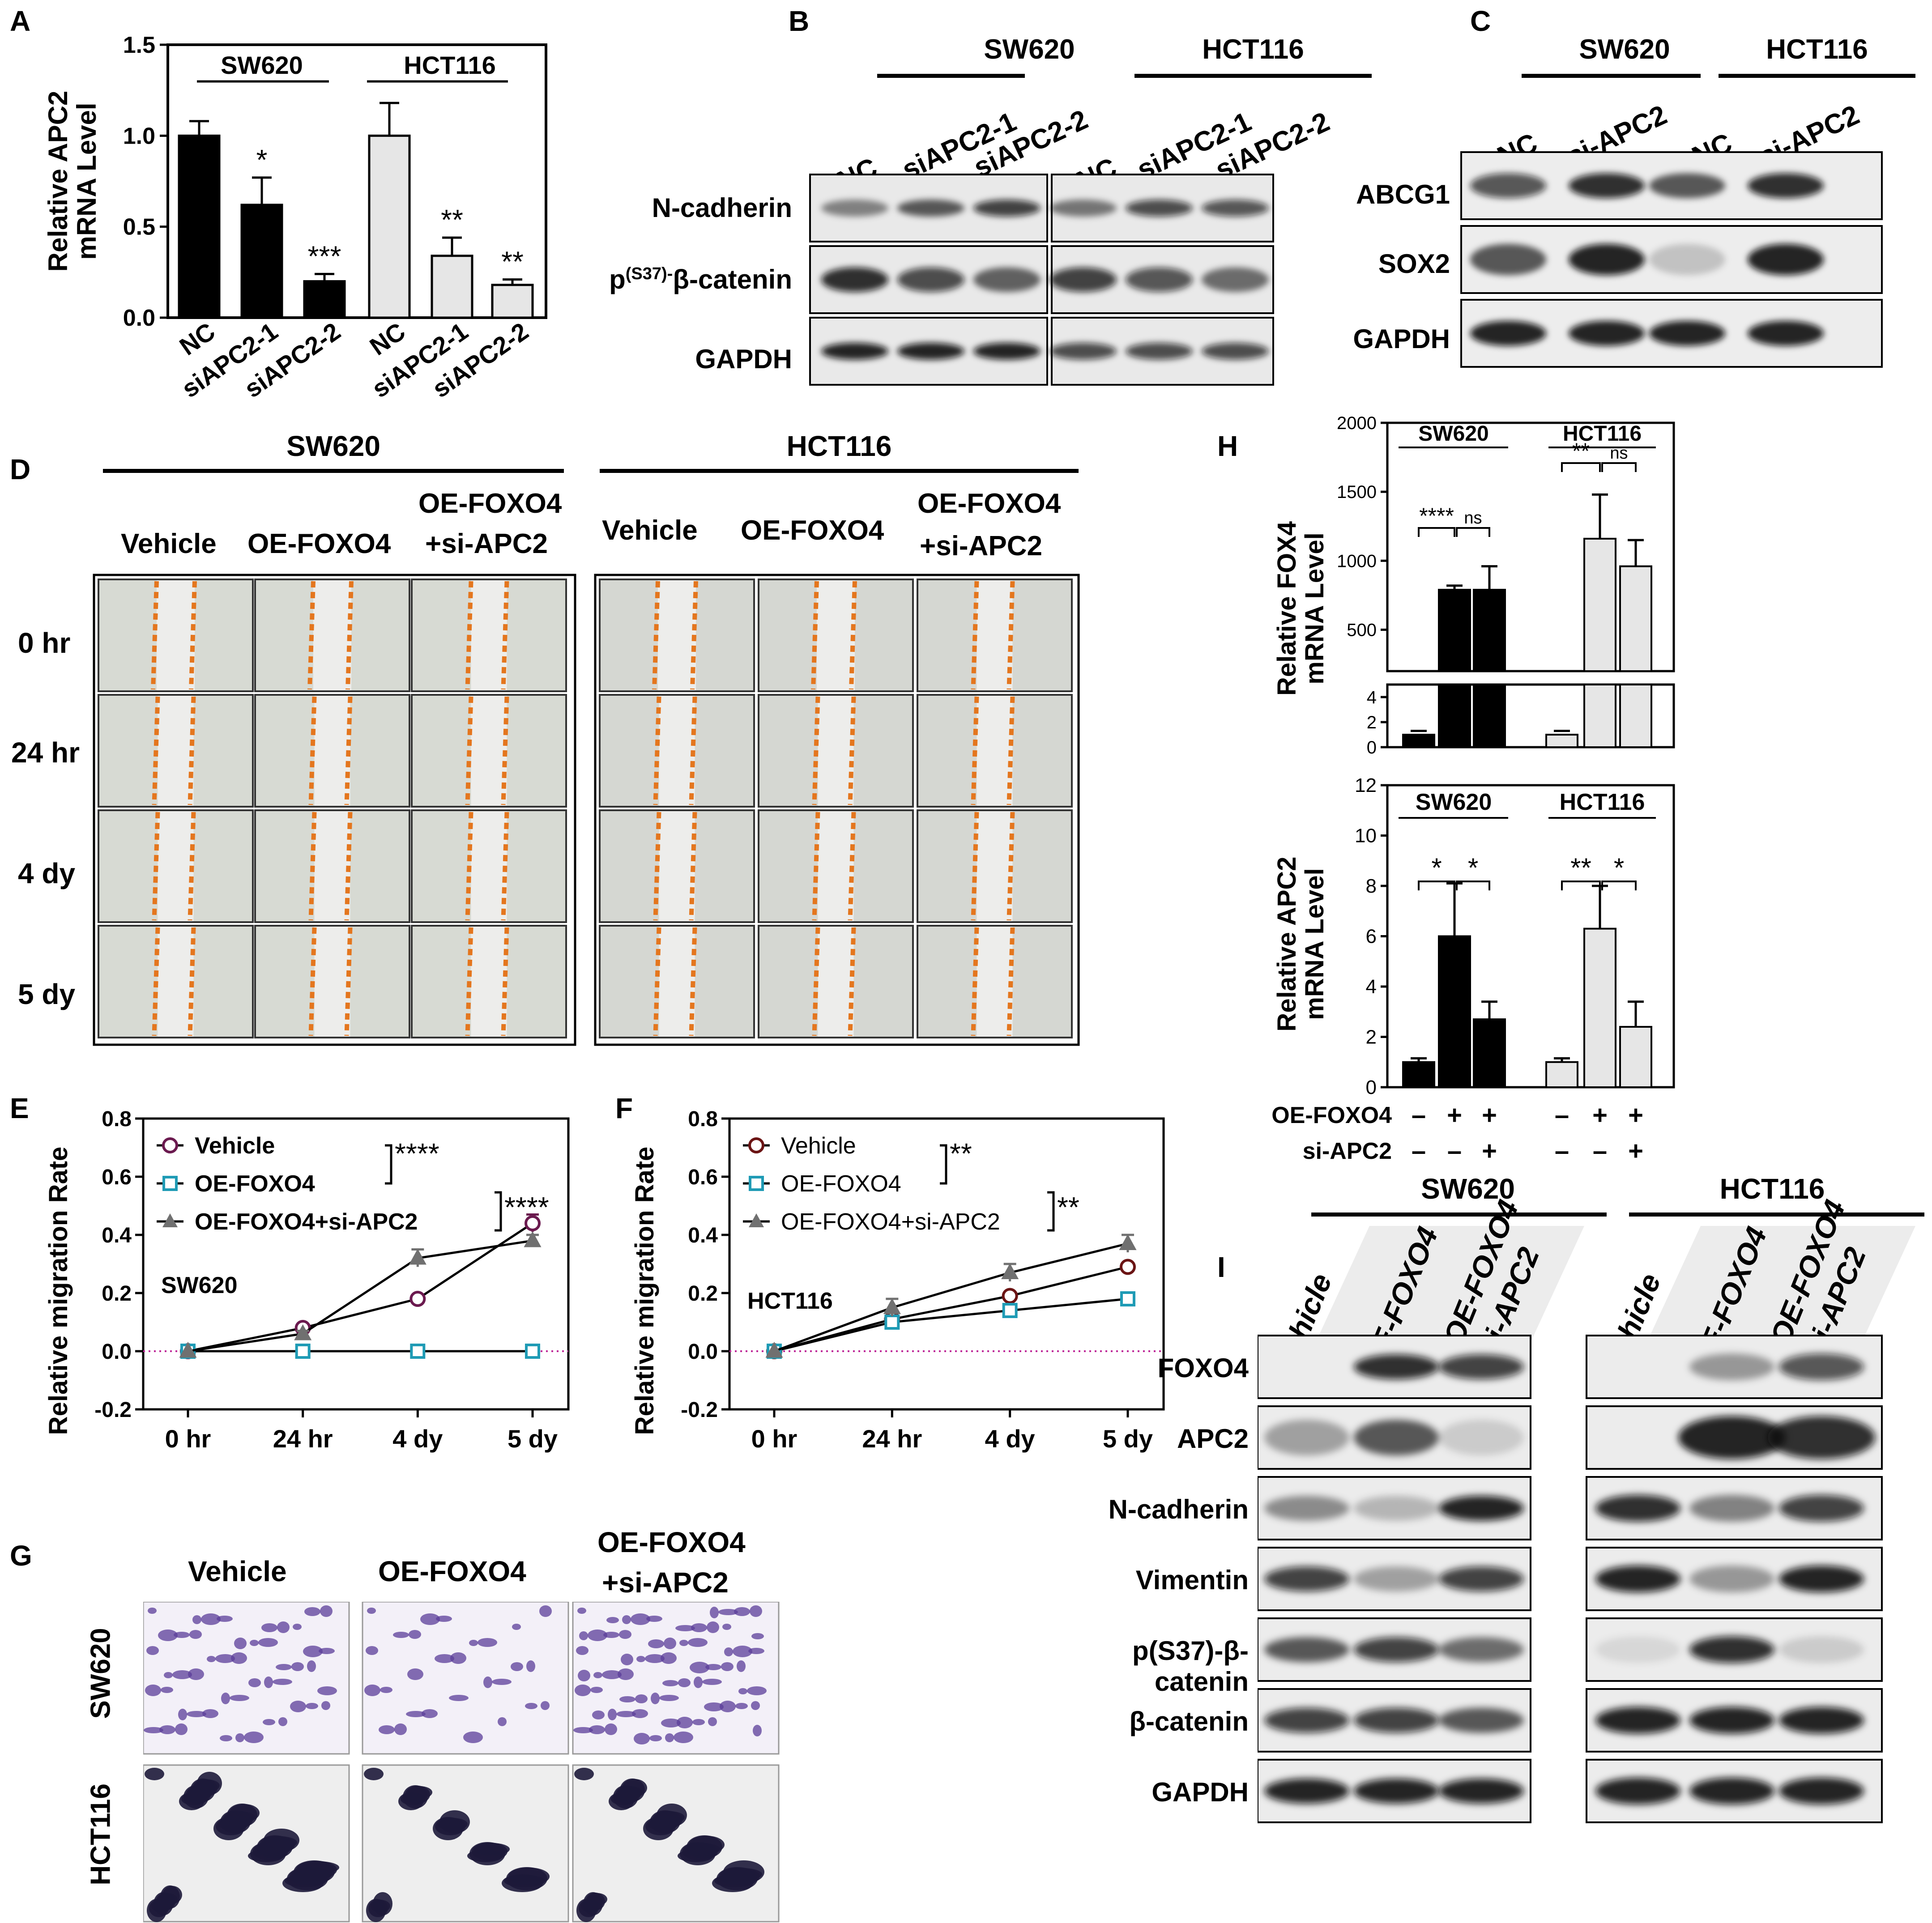 This screenshot has width=1932, height=1923. What do you see at coordinates (1436, 868) in the screenshot?
I see `panel-h-sig-label: *` at bounding box center [1436, 868].